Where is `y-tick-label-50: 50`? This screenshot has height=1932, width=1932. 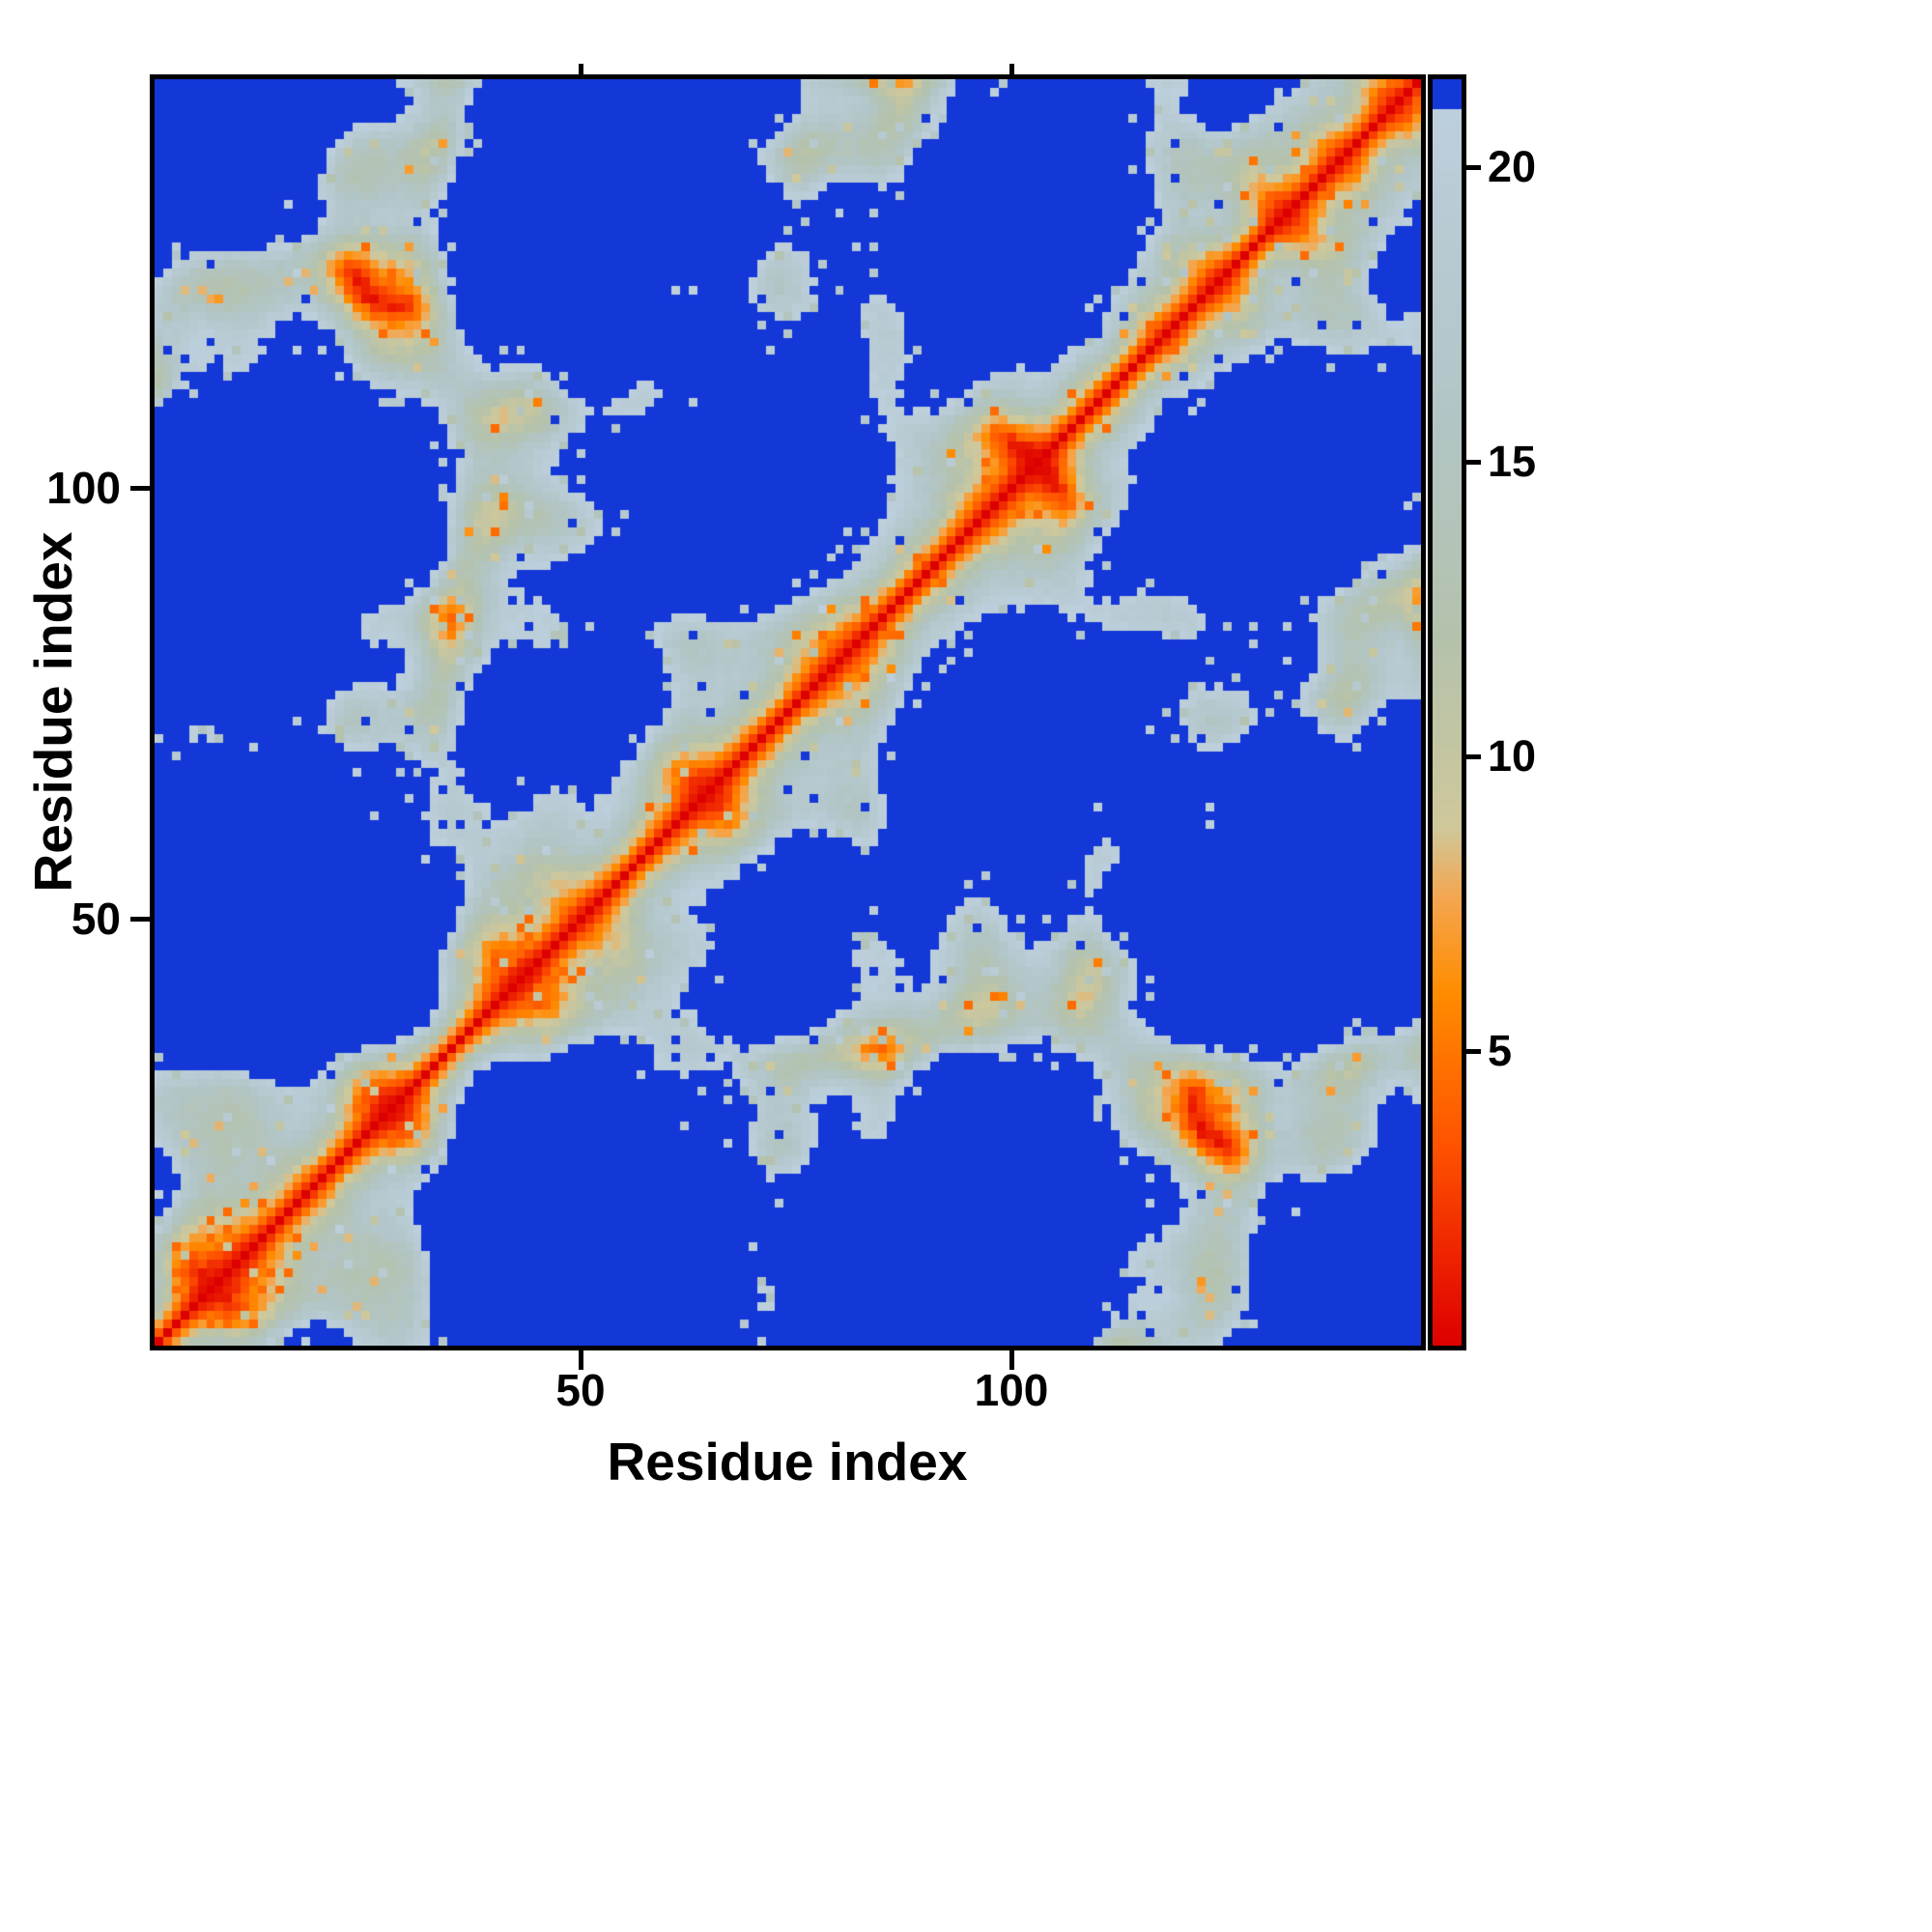
y-tick-label-50: 50 is located at coordinates (96, 919).